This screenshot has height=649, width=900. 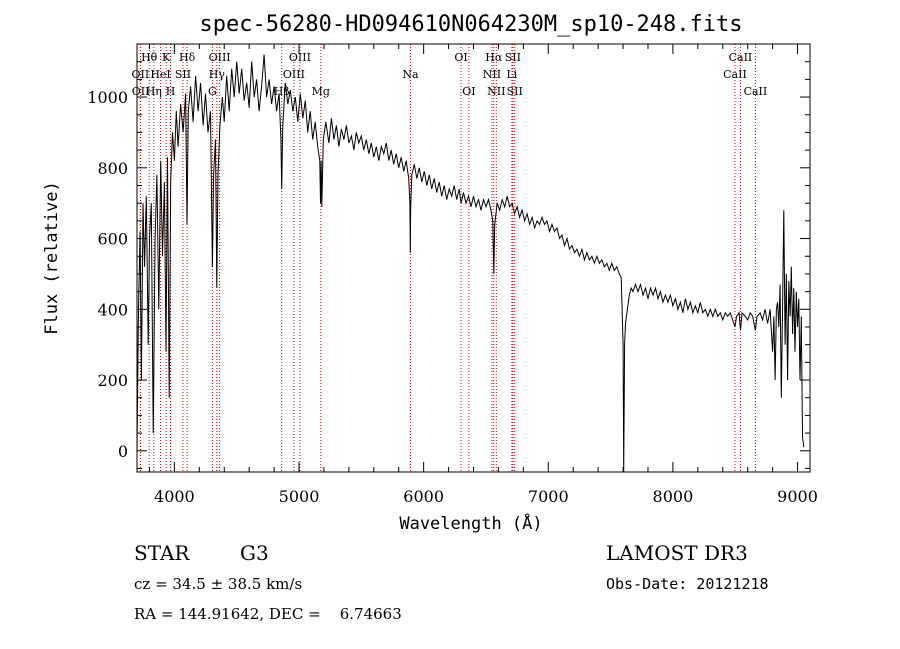 What do you see at coordinates (410, 74) in the screenshot?
I see `line-marker-label: Na` at bounding box center [410, 74].